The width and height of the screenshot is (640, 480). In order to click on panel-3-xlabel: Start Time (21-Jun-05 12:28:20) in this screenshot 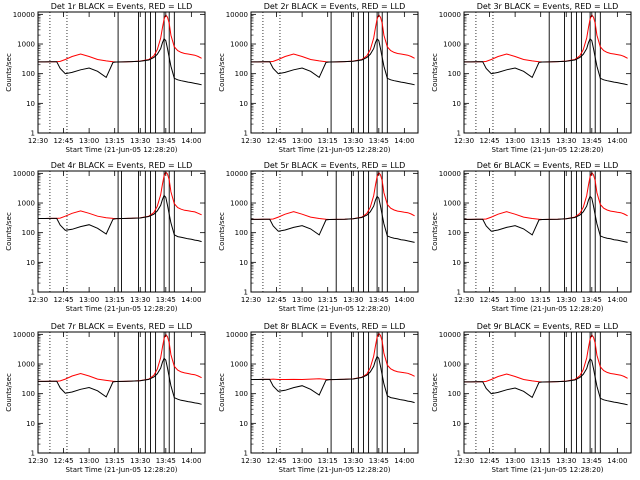, I will do `click(548, 150)`.